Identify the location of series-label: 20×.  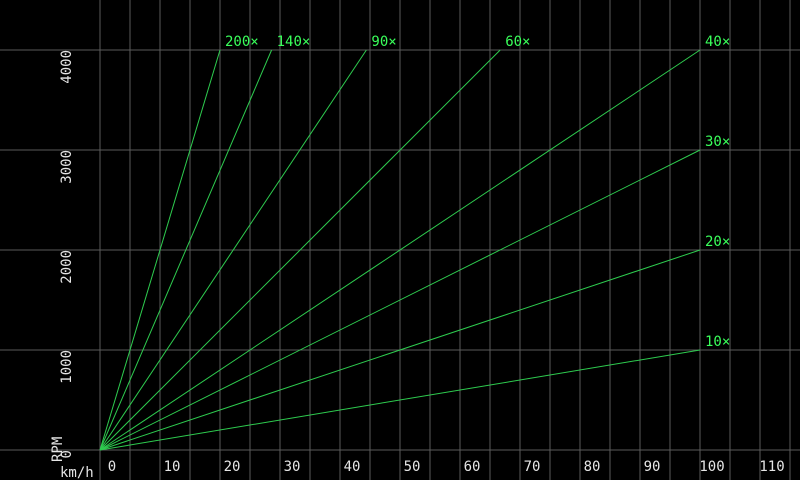
(717, 242).